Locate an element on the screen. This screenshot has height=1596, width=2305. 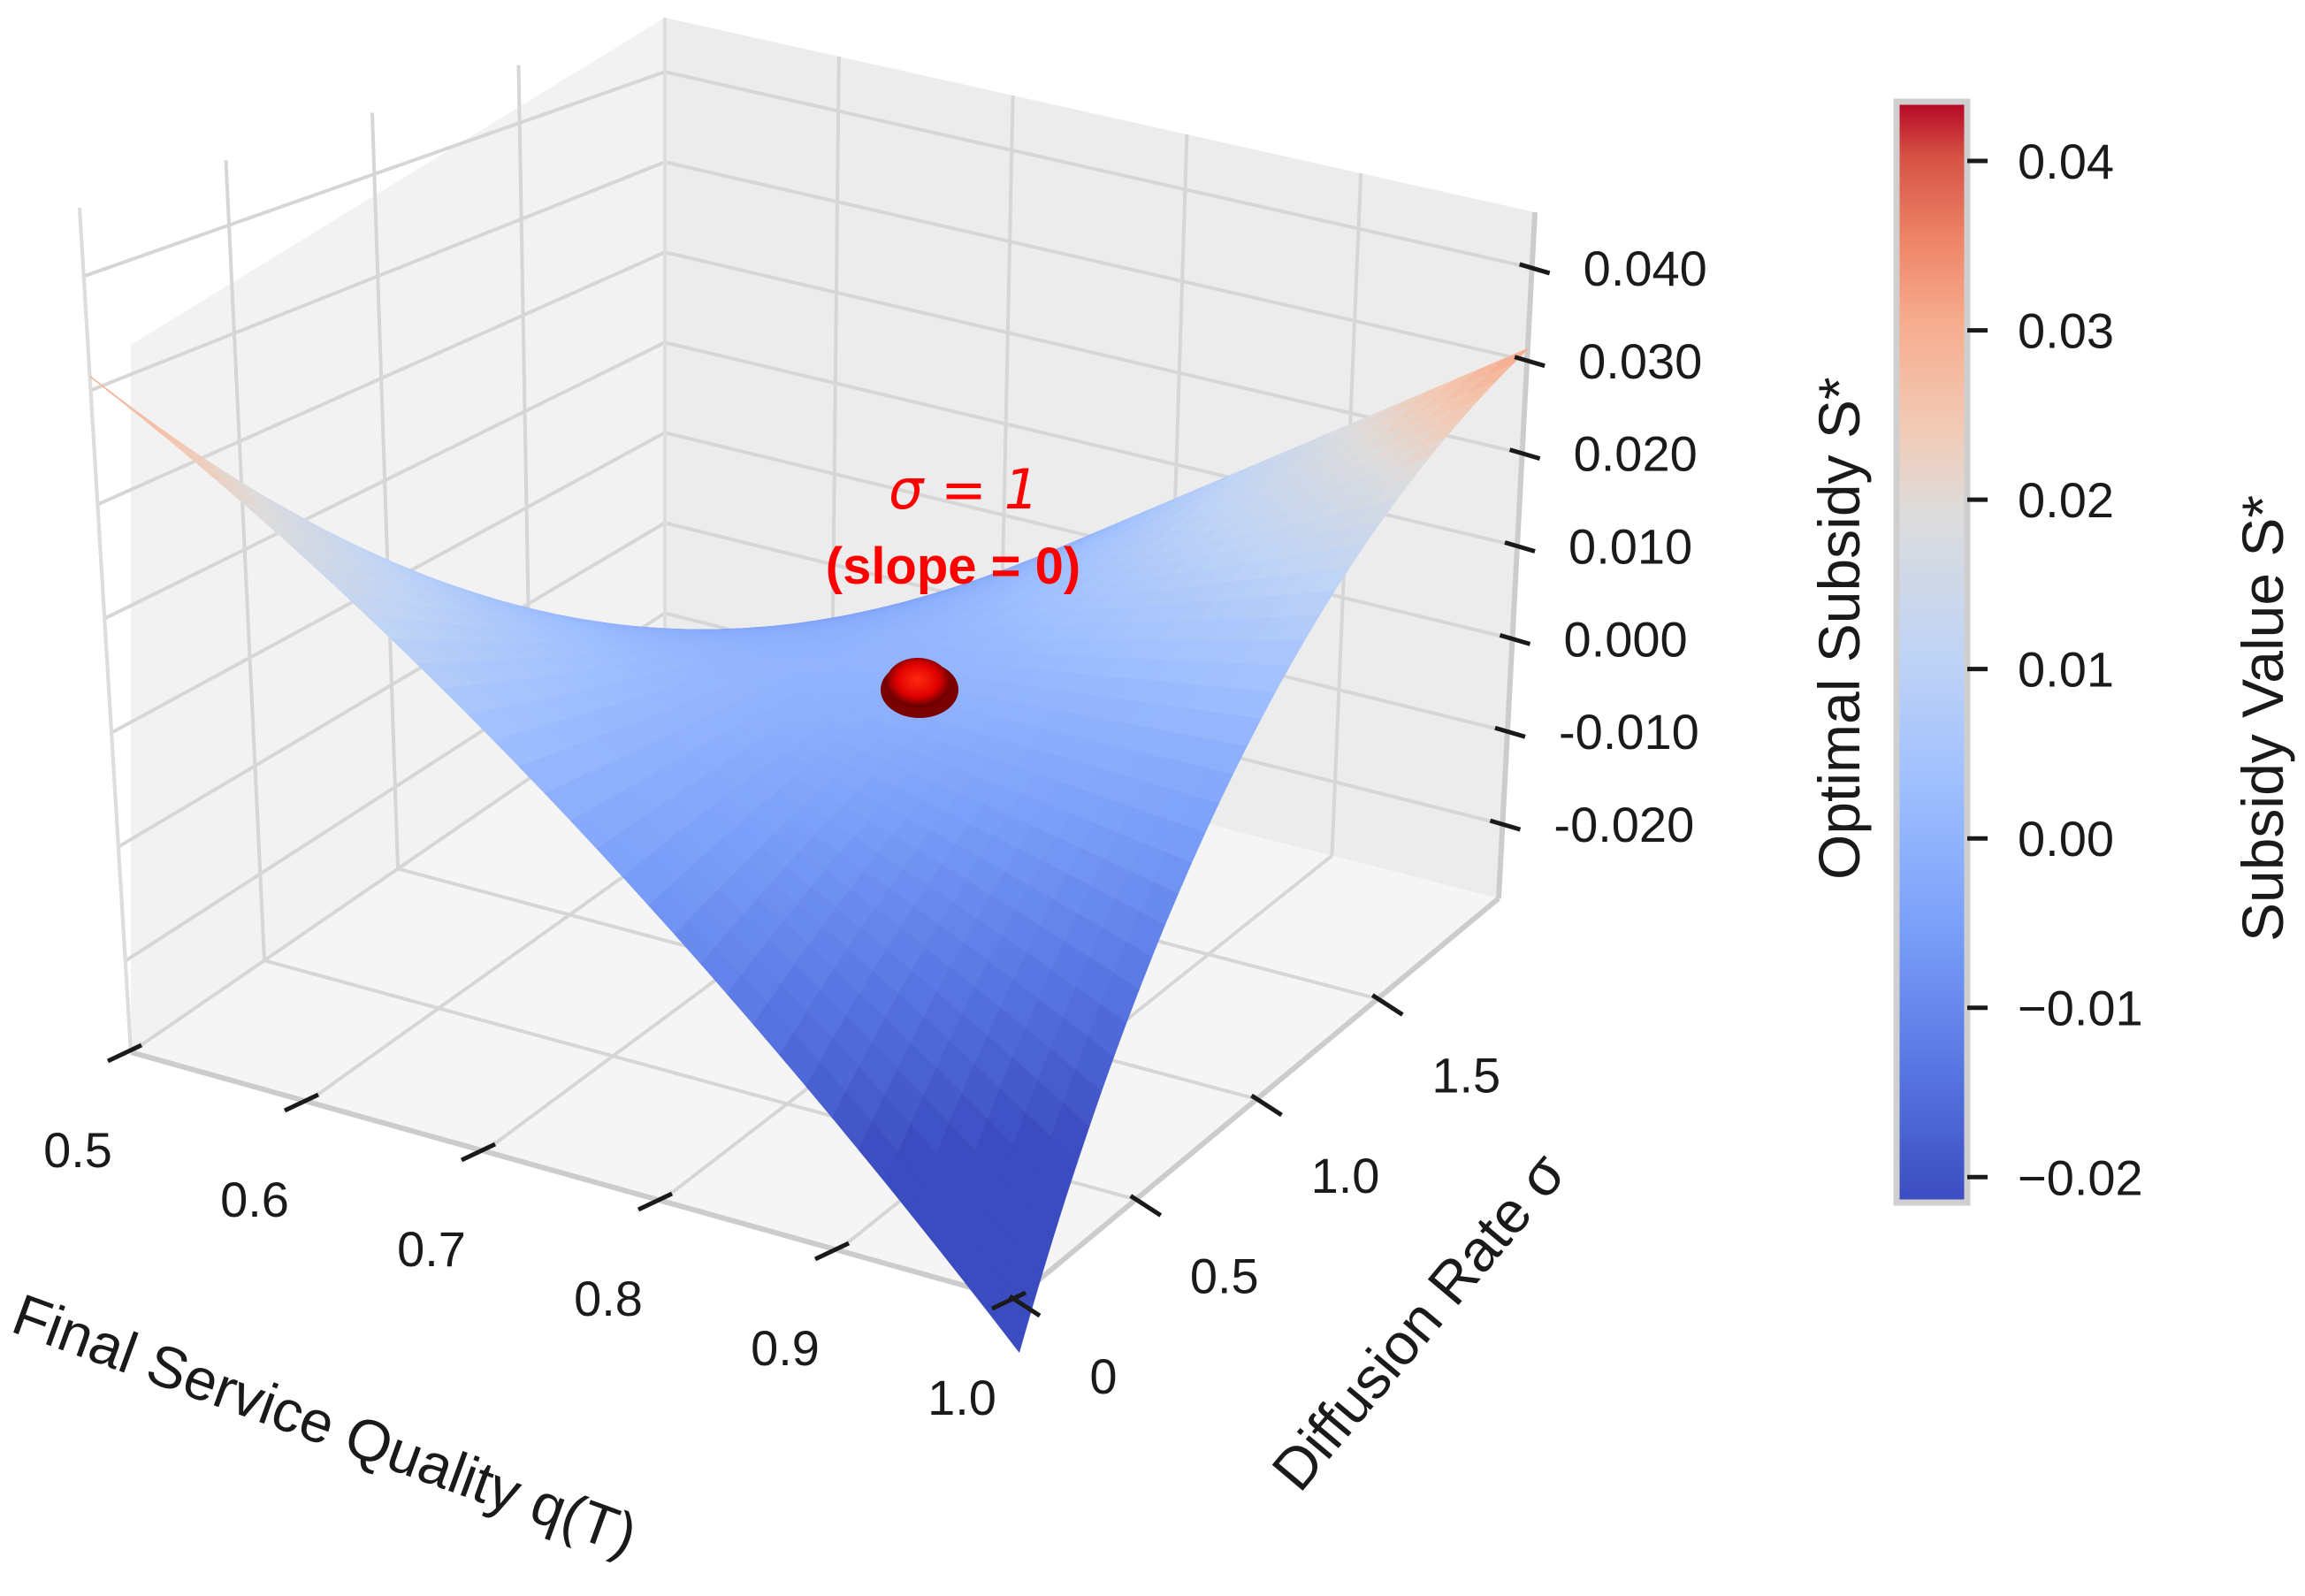
y-tick-label: 0.5 is located at coordinates (1224, 1276).